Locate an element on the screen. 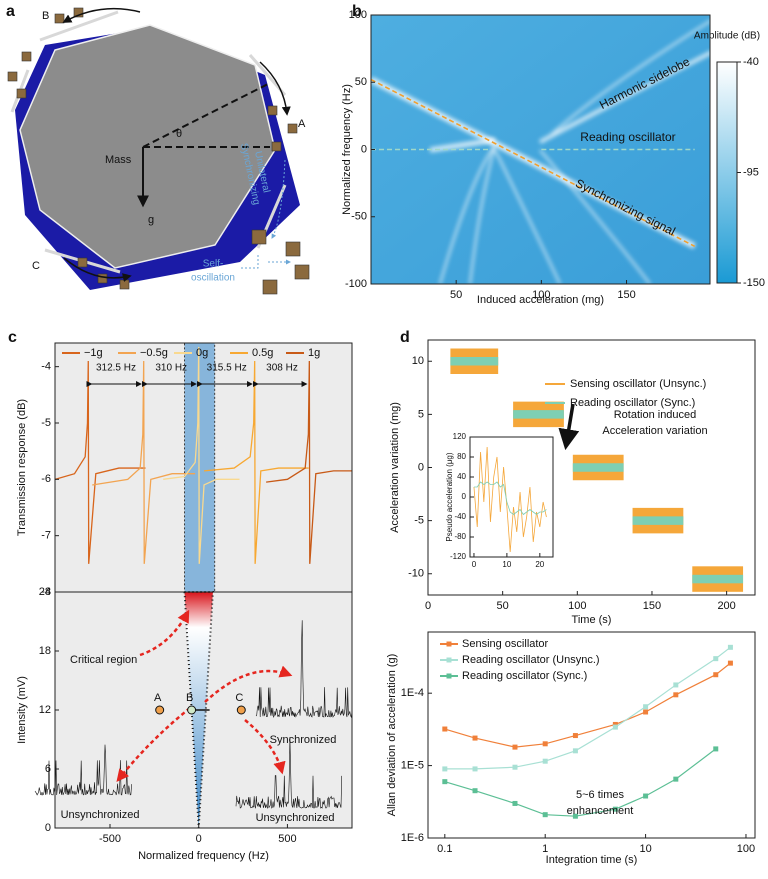 Image resolution: width=768 pixels, height=879 pixels. plot-frame is located at coordinates (591, 735).